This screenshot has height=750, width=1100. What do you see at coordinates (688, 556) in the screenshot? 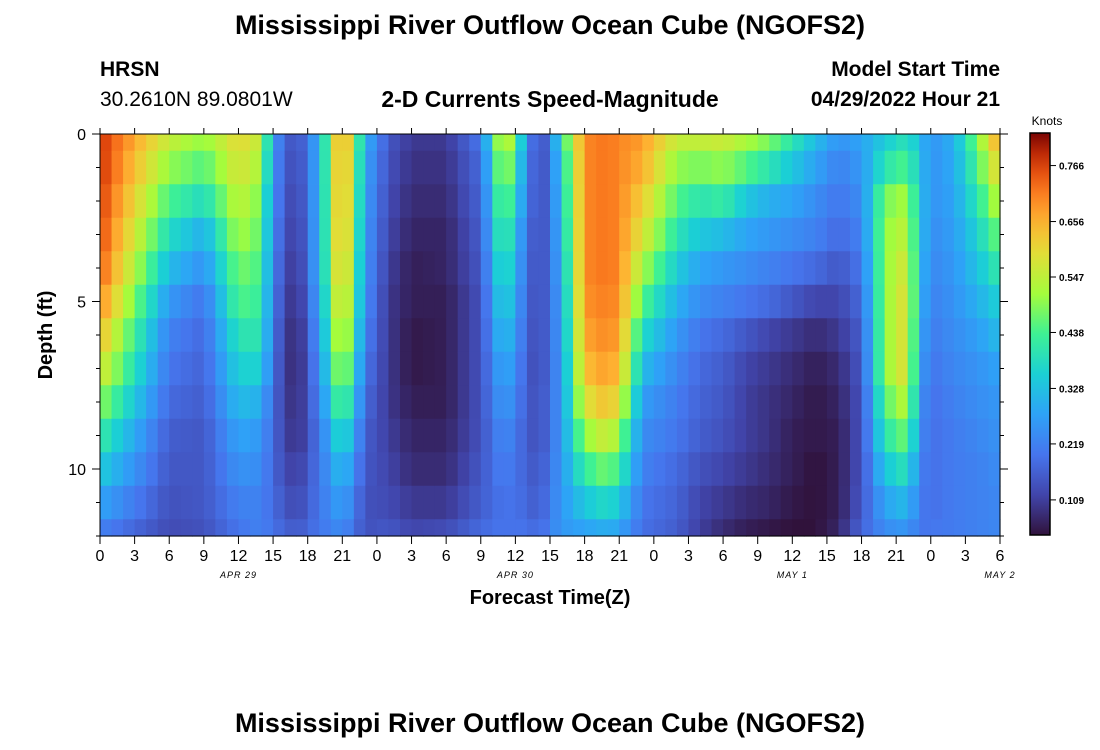
I see `x-tick-label: 3` at bounding box center [688, 556].